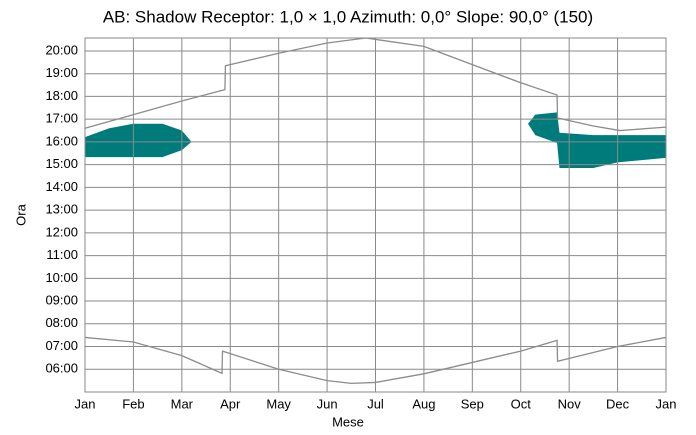  Describe the element at coordinates (375, 403) in the screenshot. I see `x-tick-label: Jul` at that location.